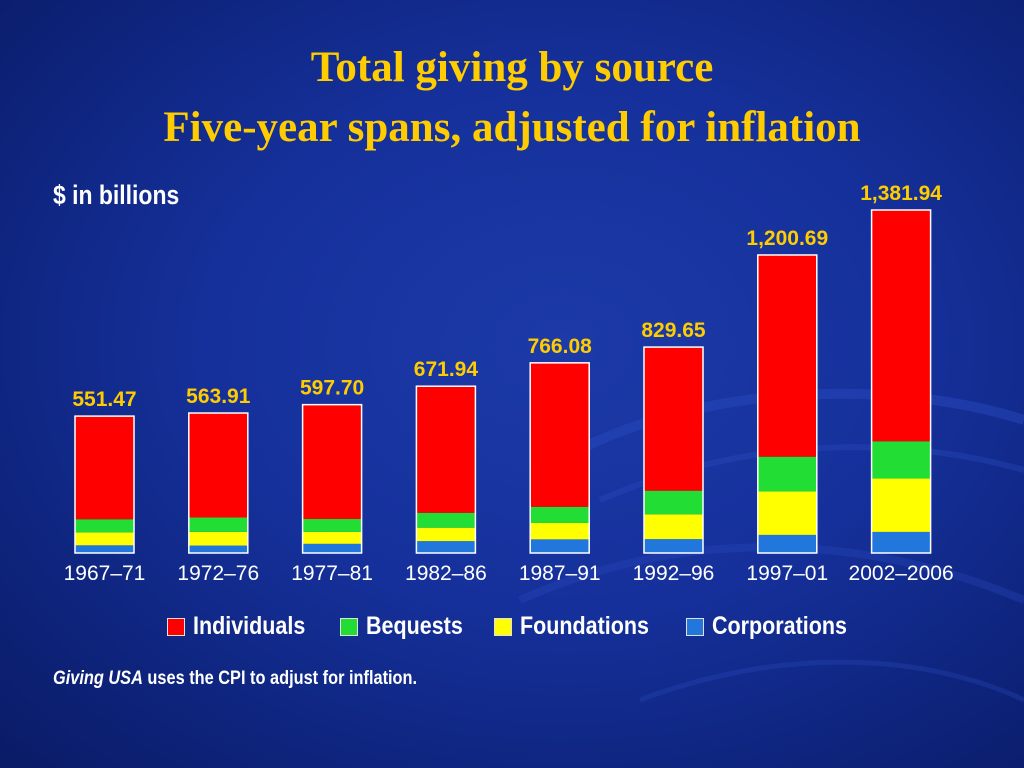 This screenshot has width=1024, height=768. Describe the element at coordinates (332, 388) in the screenshot. I see `total-label-1977-81: 597.70` at that location.